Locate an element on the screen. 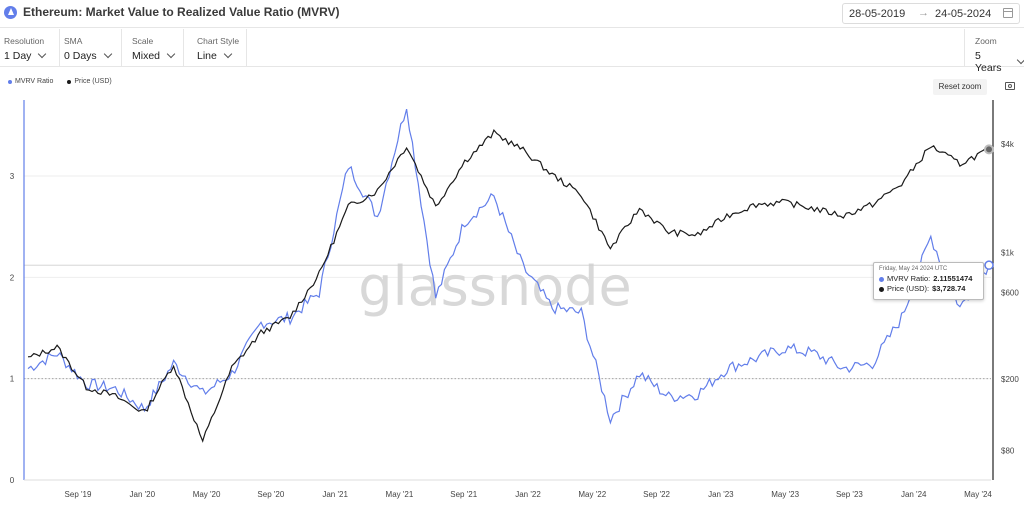 The image size is (1024, 509). y-left-tick-label: 2 is located at coordinates (12, 277).